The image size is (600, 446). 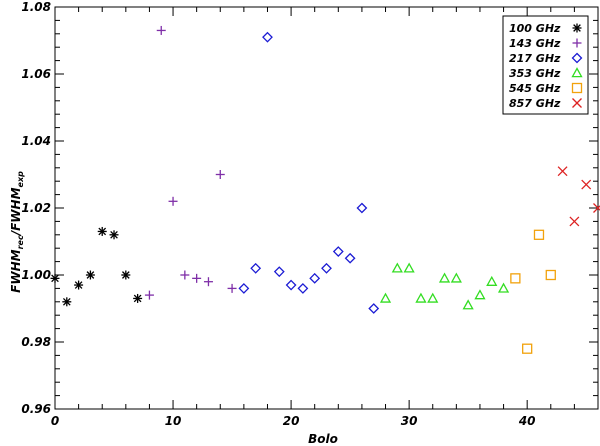 What do you see at coordinates (36, 275) in the screenshot?
I see `y-tick-label: 1.00` at bounding box center [36, 275].